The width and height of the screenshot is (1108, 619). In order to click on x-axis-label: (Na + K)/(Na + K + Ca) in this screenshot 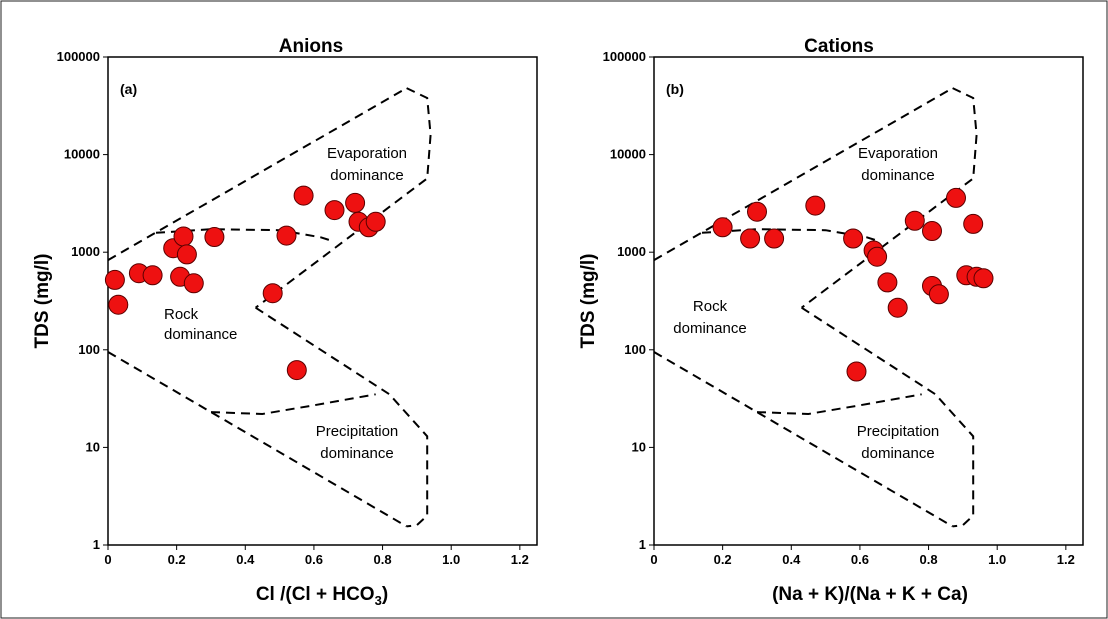, I will do `click(870, 594)`.